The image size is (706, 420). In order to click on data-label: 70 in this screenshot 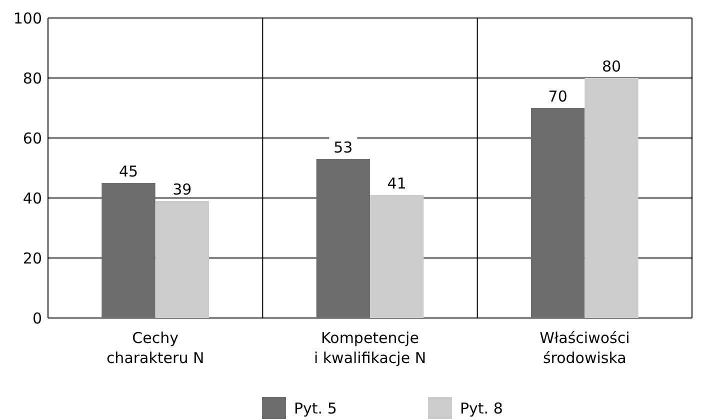, I will do `click(558, 96)`.